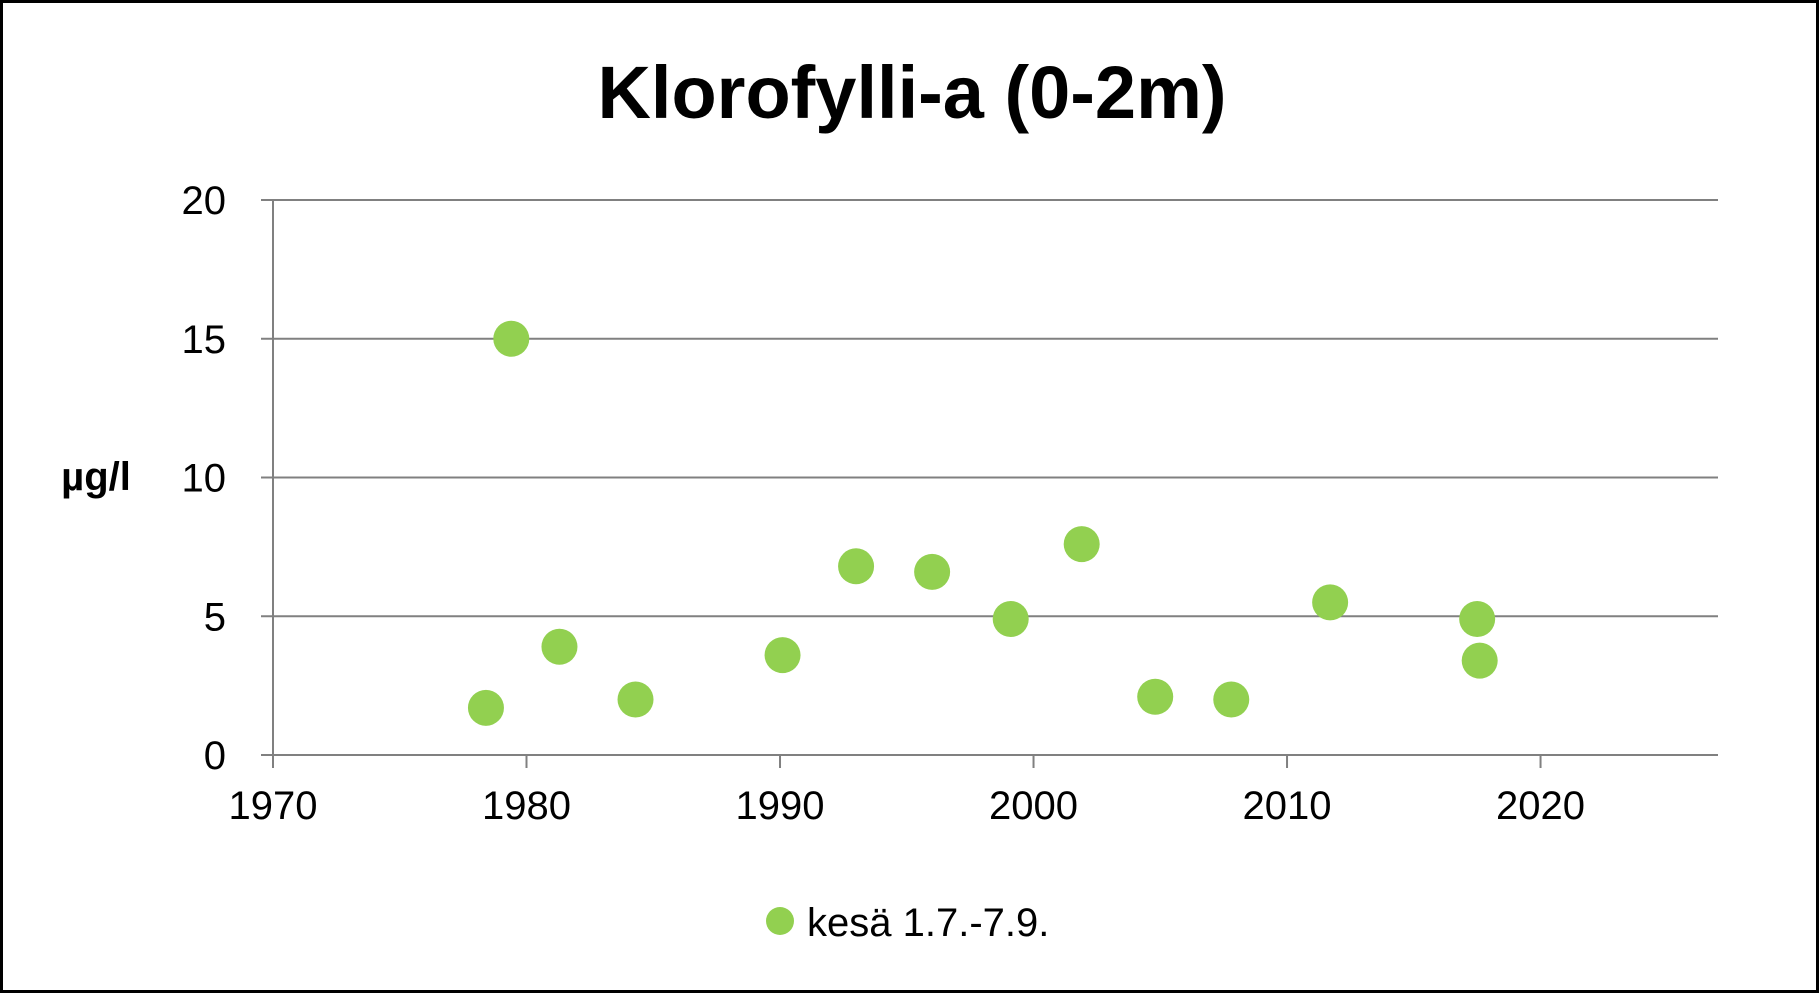 The height and width of the screenshot is (996, 1819). Describe the element at coordinates (273, 806) in the screenshot. I see `x-tick-label: 1970` at that location.